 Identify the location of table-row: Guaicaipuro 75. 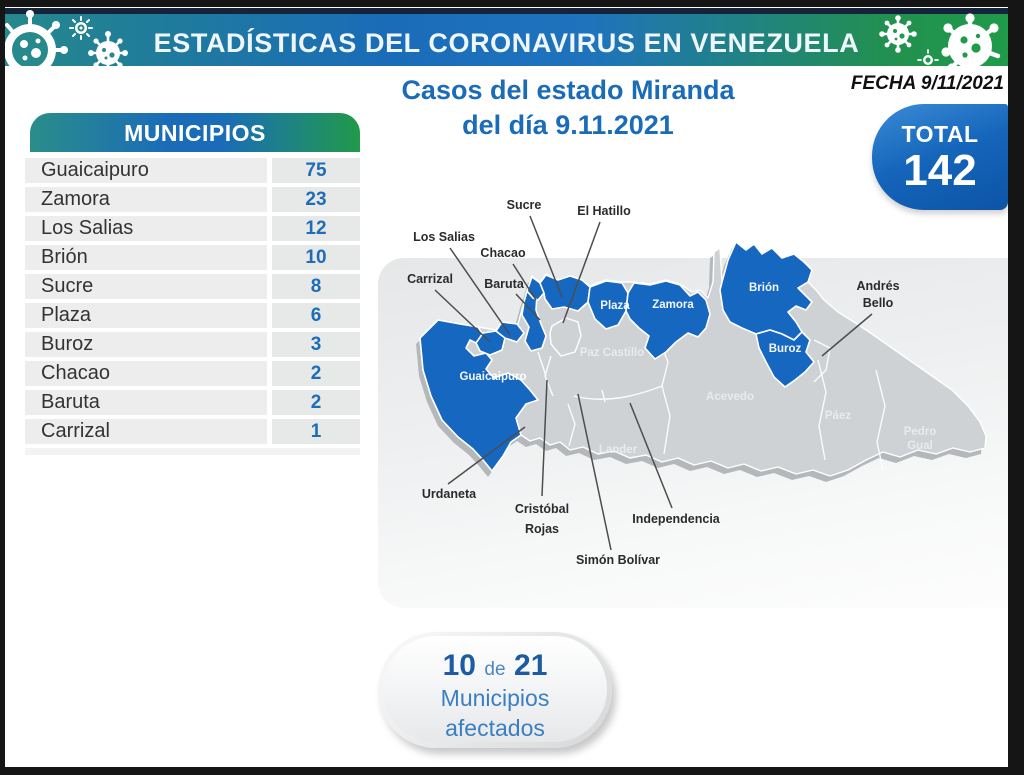
(192, 170).